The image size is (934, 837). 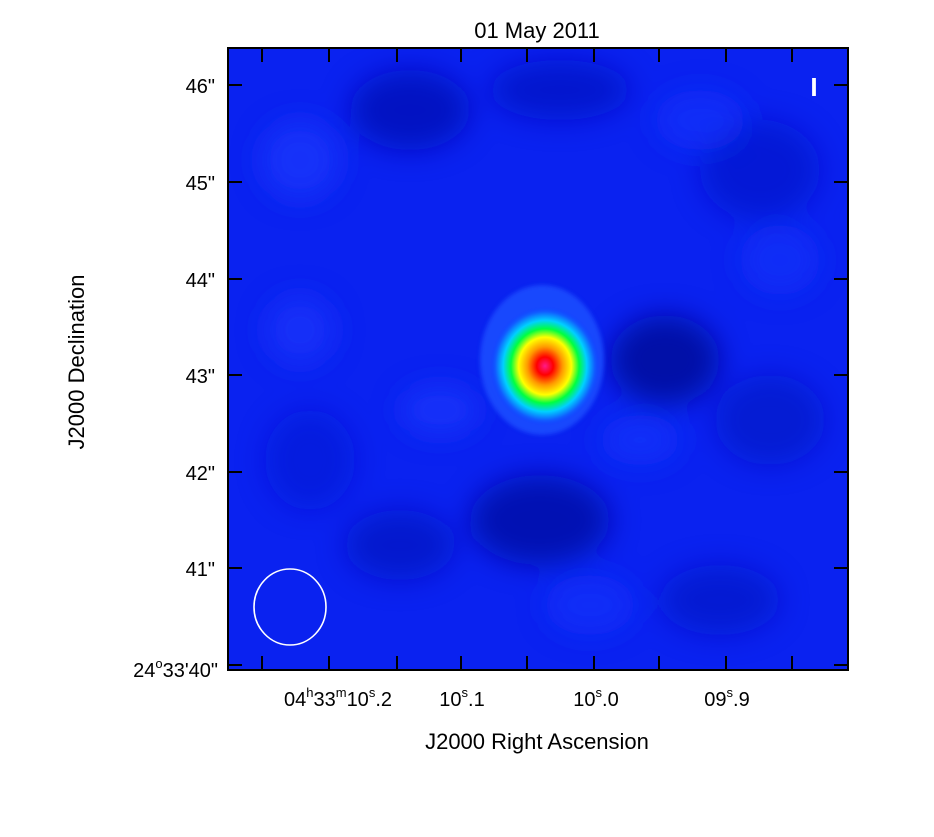 I want to click on ra-minutes-sup: m, so click(x=341, y=692).